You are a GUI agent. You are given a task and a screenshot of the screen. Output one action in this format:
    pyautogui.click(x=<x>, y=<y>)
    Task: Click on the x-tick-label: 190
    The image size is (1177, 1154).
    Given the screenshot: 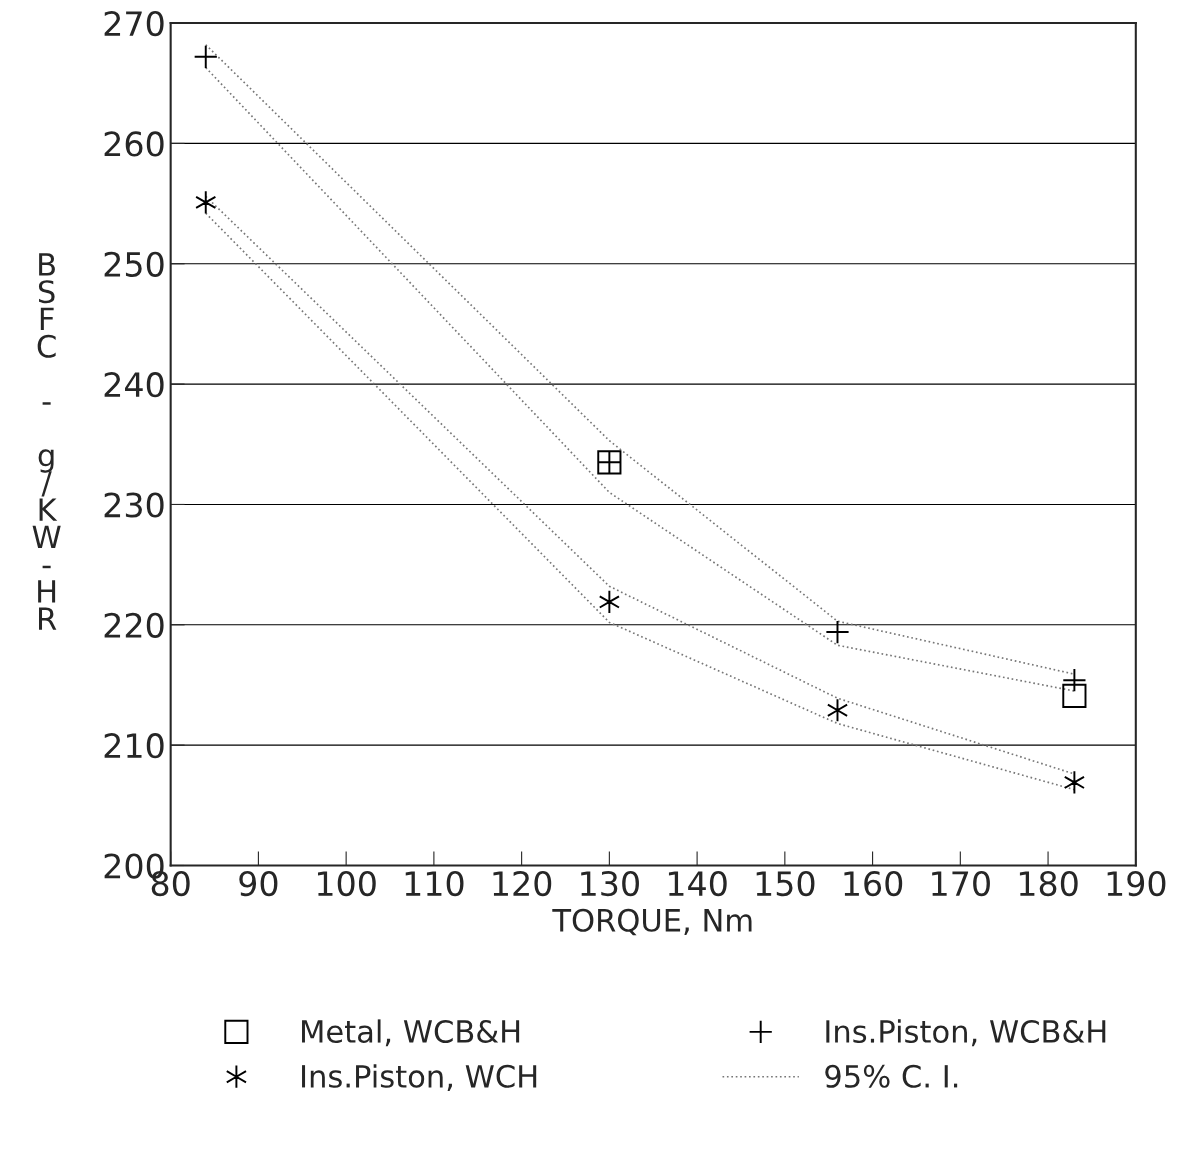 What is the action you would take?
    pyautogui.click(x=1136, y=883)
    